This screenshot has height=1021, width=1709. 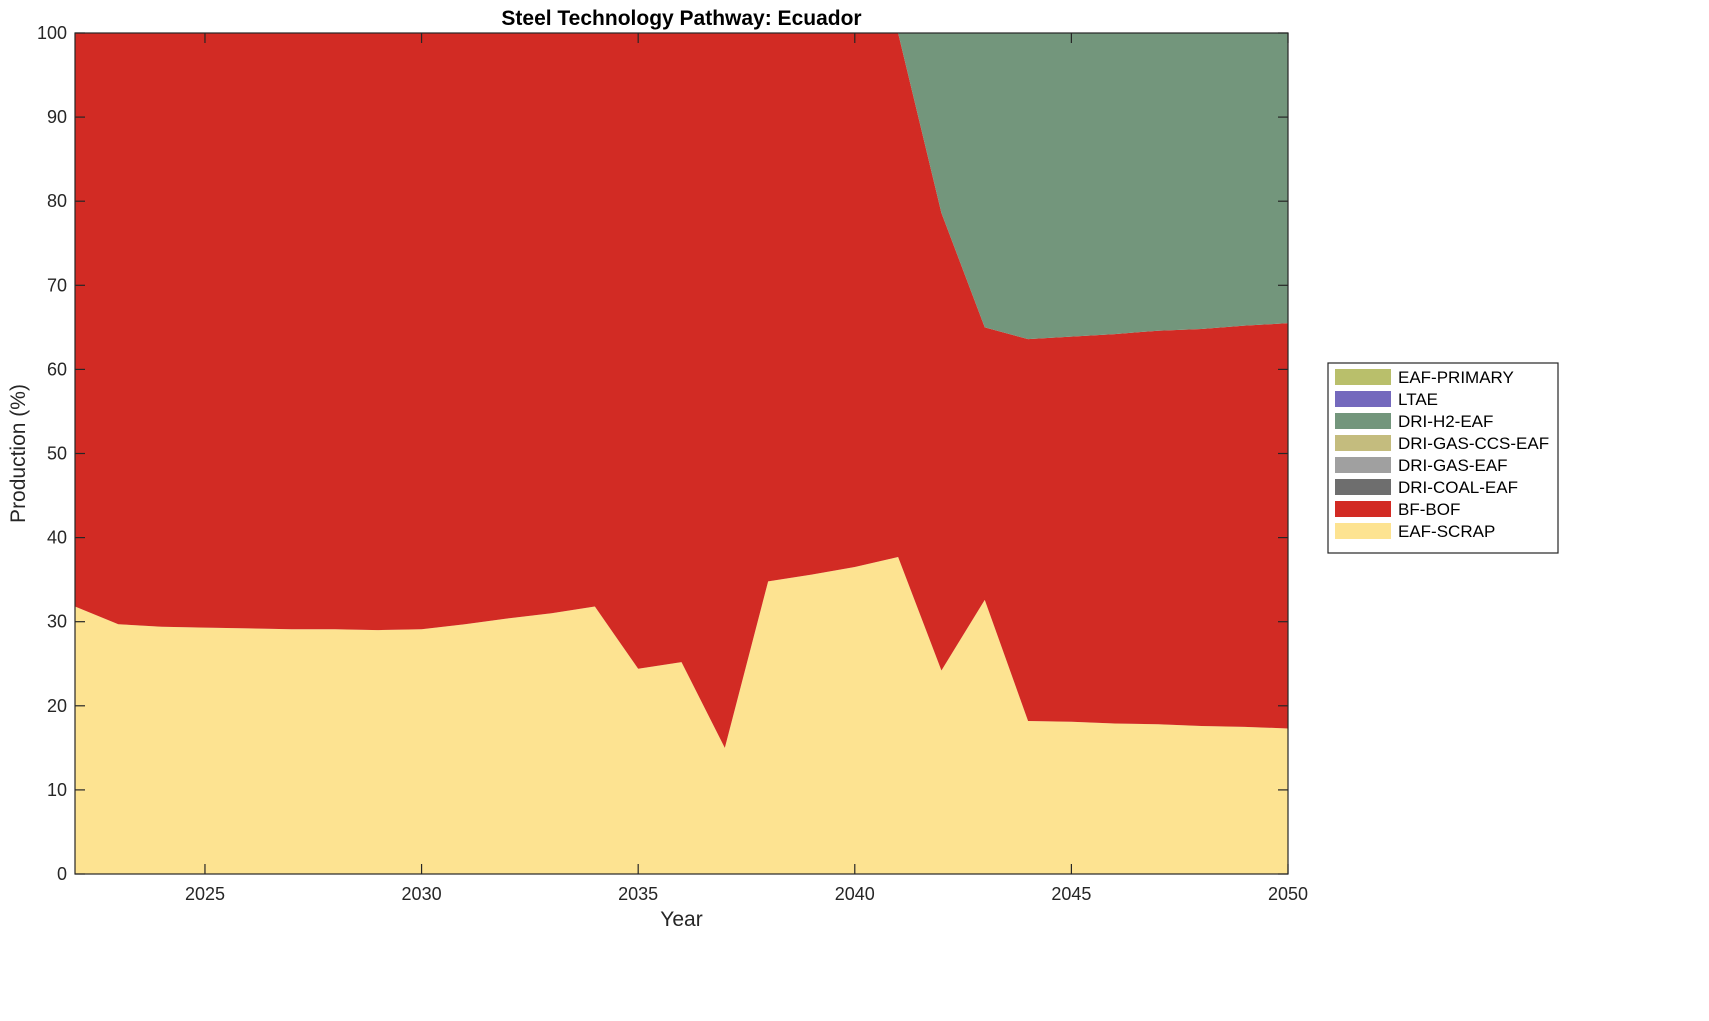 I want to click on legend-swatch-bf-bof, so click(x=1363, y=509).